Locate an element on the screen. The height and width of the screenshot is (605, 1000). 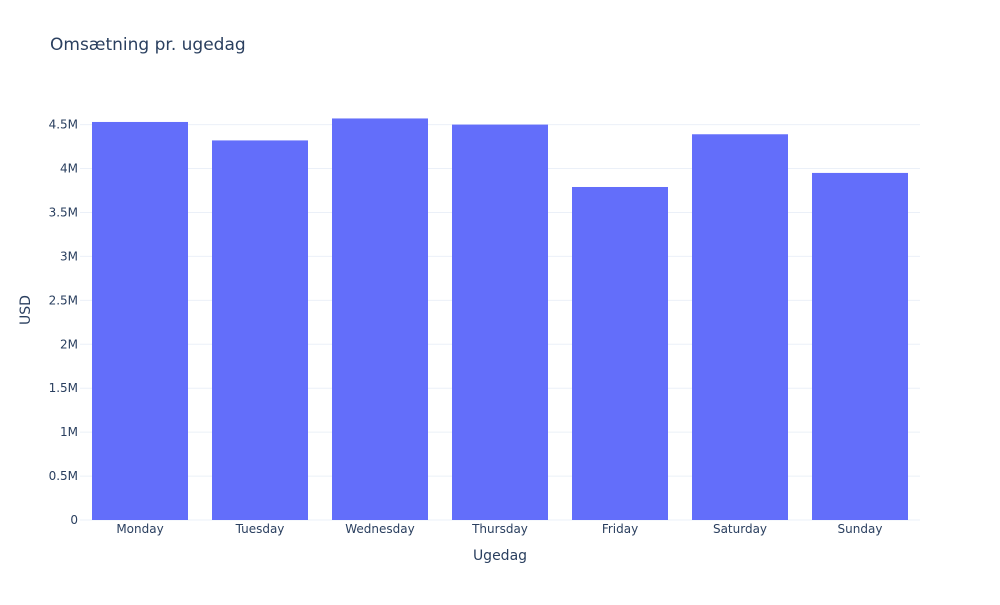
x-tick-label: Saturday is located at coordinates (740, 529).